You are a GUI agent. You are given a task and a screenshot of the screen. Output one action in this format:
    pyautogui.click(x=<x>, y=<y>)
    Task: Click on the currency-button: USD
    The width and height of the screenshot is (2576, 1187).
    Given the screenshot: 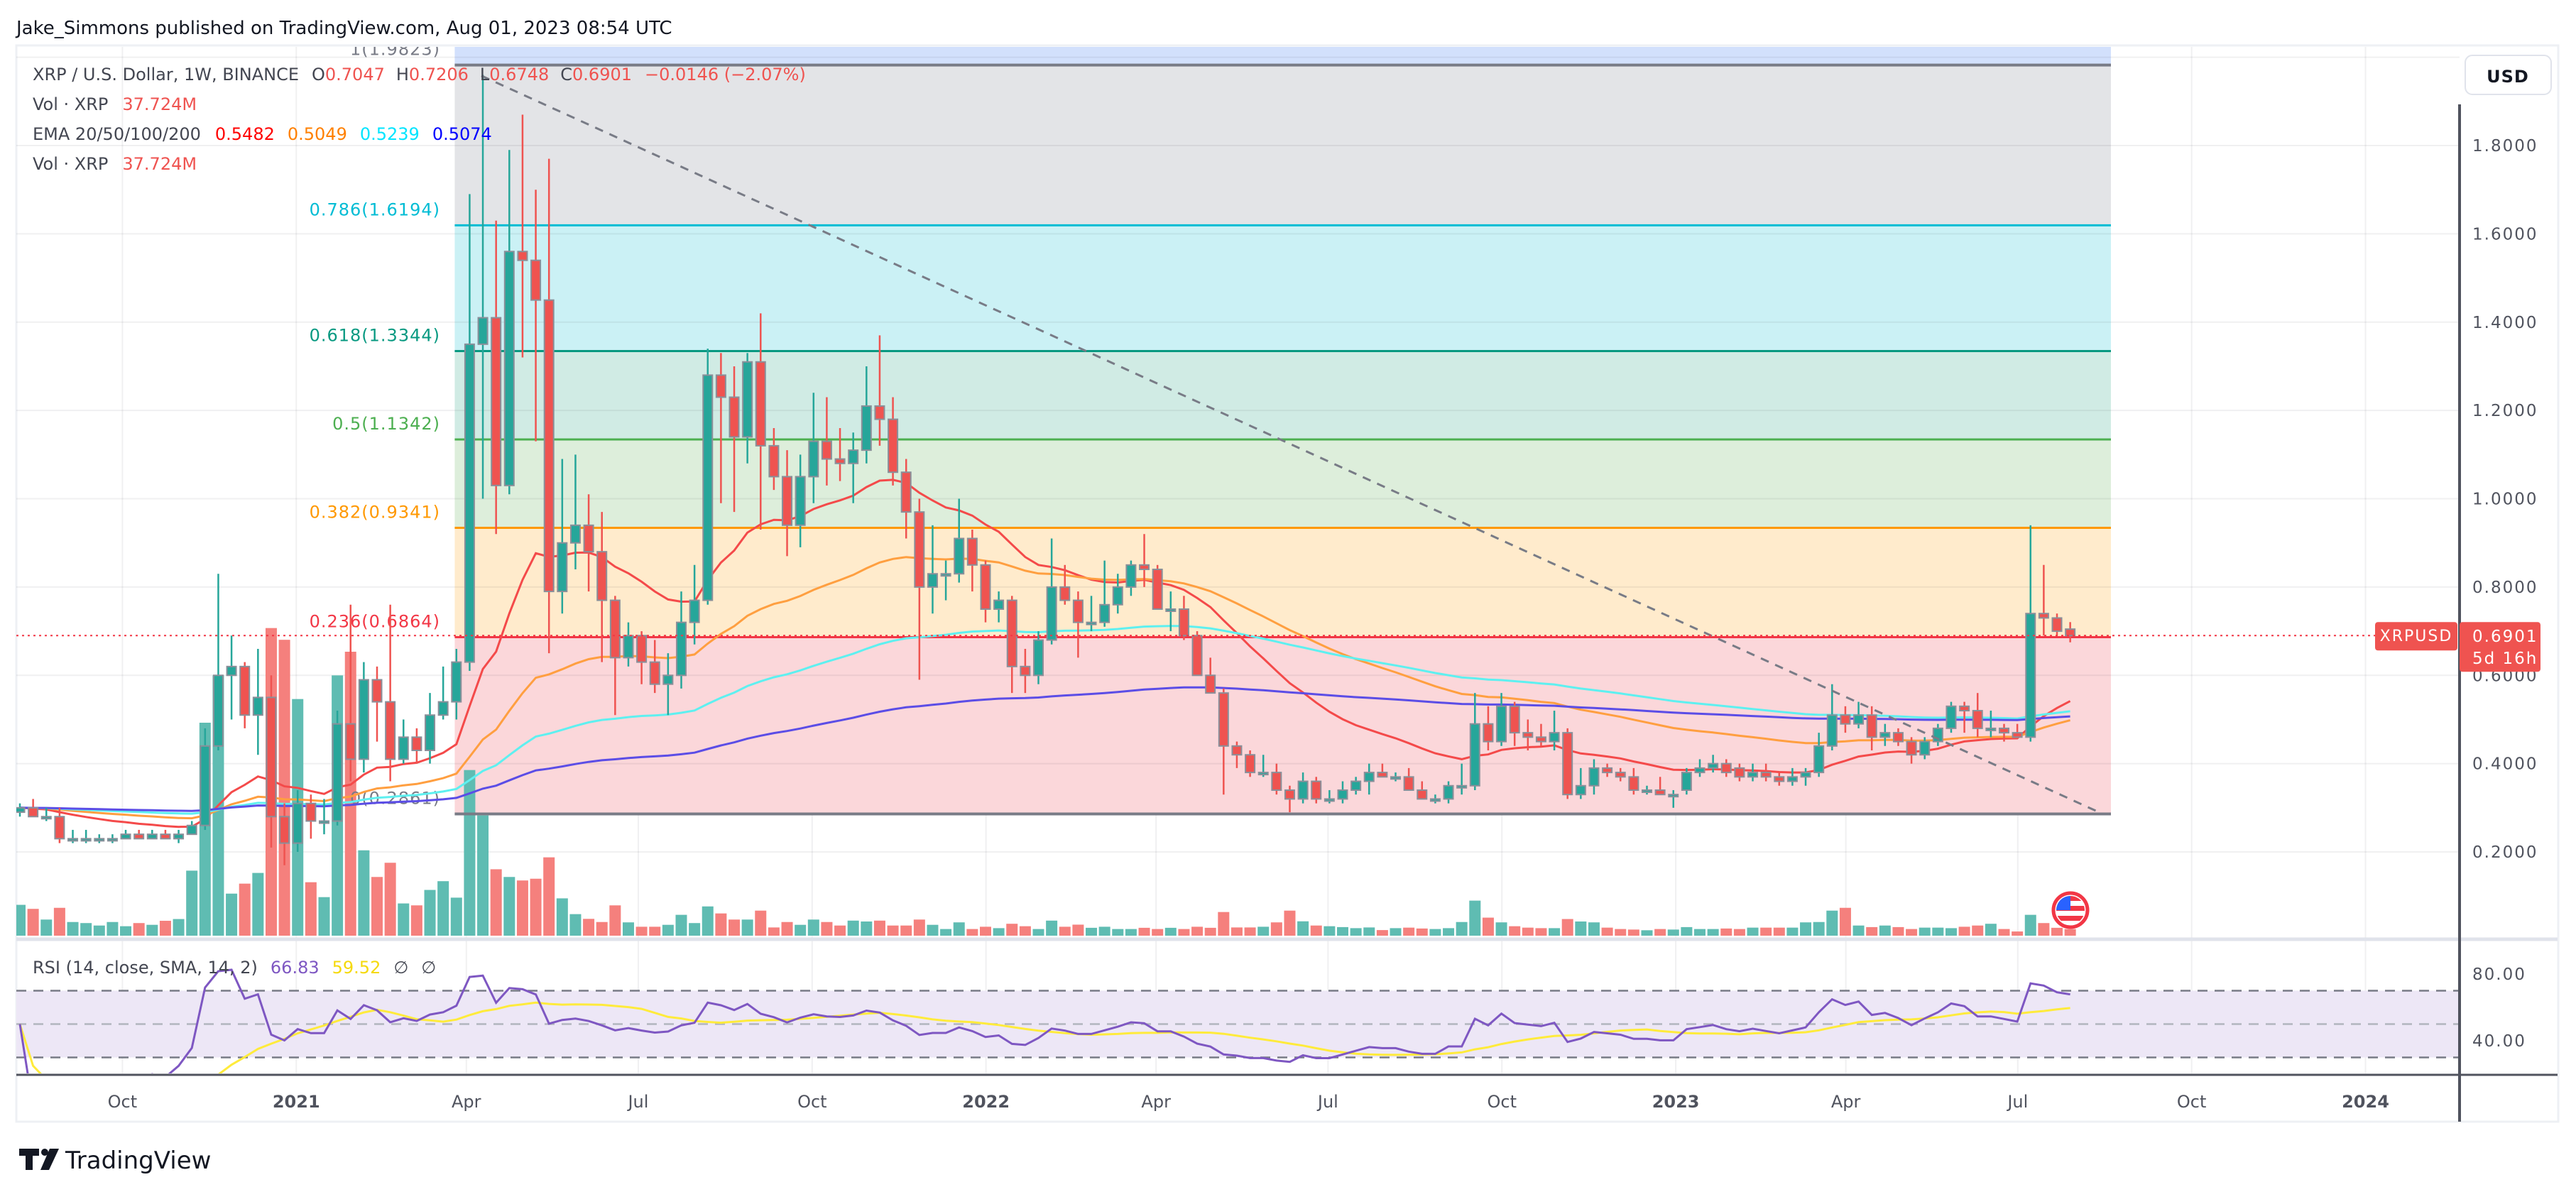 What is the action you would take?
    pyautogui.click(x=2508, y=75)
    